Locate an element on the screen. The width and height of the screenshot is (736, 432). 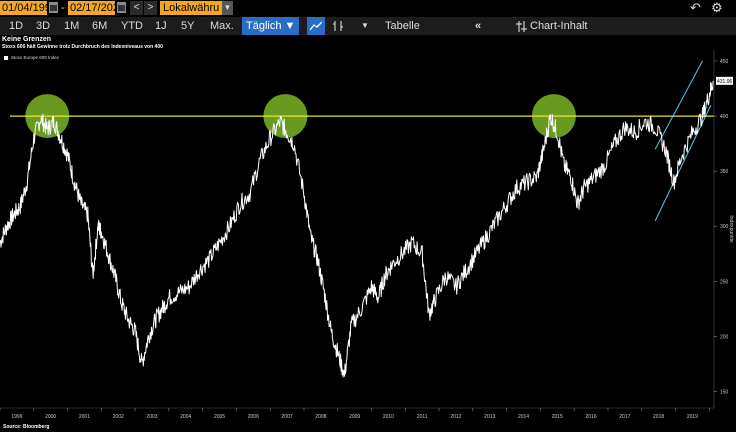
x-tick-label: 2005 is located at coordinates (219, 417).